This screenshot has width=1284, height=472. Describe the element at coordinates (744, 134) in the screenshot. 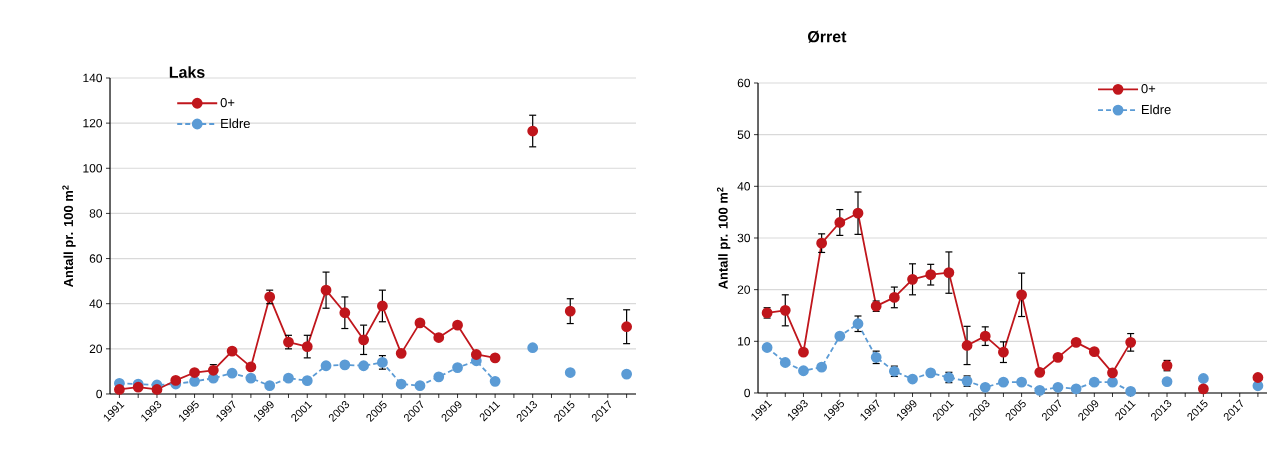

I see `y-tick-label: 50` at that location.